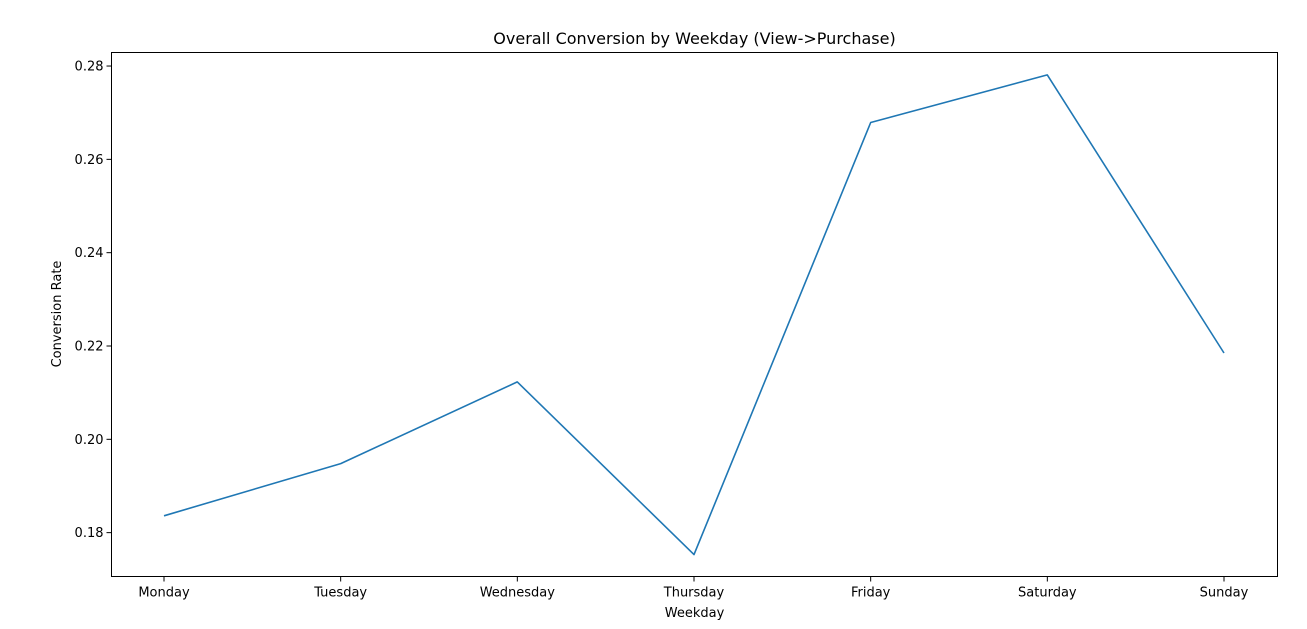  Describe the element at coordinates (57, 314) in the screenshot. I see `y-axis-label: Conversion Rate` at that location.